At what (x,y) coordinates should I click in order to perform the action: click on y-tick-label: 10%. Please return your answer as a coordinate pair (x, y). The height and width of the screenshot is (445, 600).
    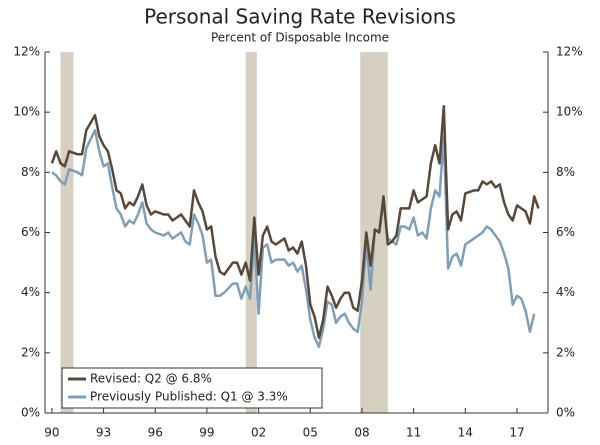
    Looking at the image, I should click on (26, 112).